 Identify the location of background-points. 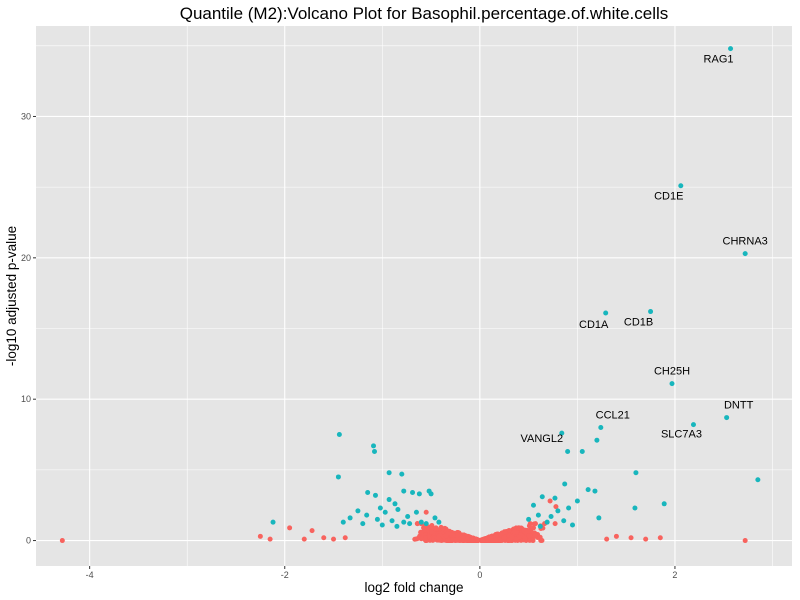
(403, 521).